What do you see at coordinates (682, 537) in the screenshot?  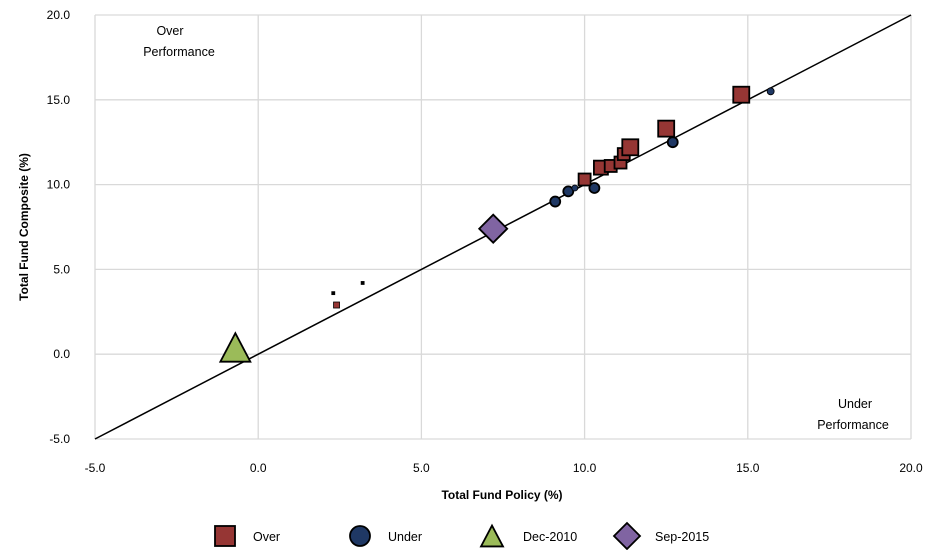 I see `legend-label-sep-2015: Sep-2015` at bounding box center [682, 537].